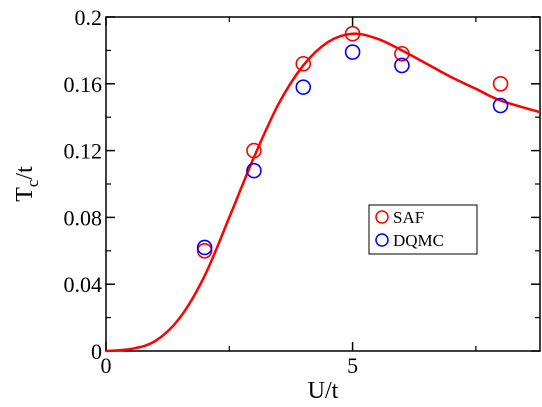  Describe the element at coordinates (83, 284) in the screenshot. I see `y-tick-label: 0.04` at that location.